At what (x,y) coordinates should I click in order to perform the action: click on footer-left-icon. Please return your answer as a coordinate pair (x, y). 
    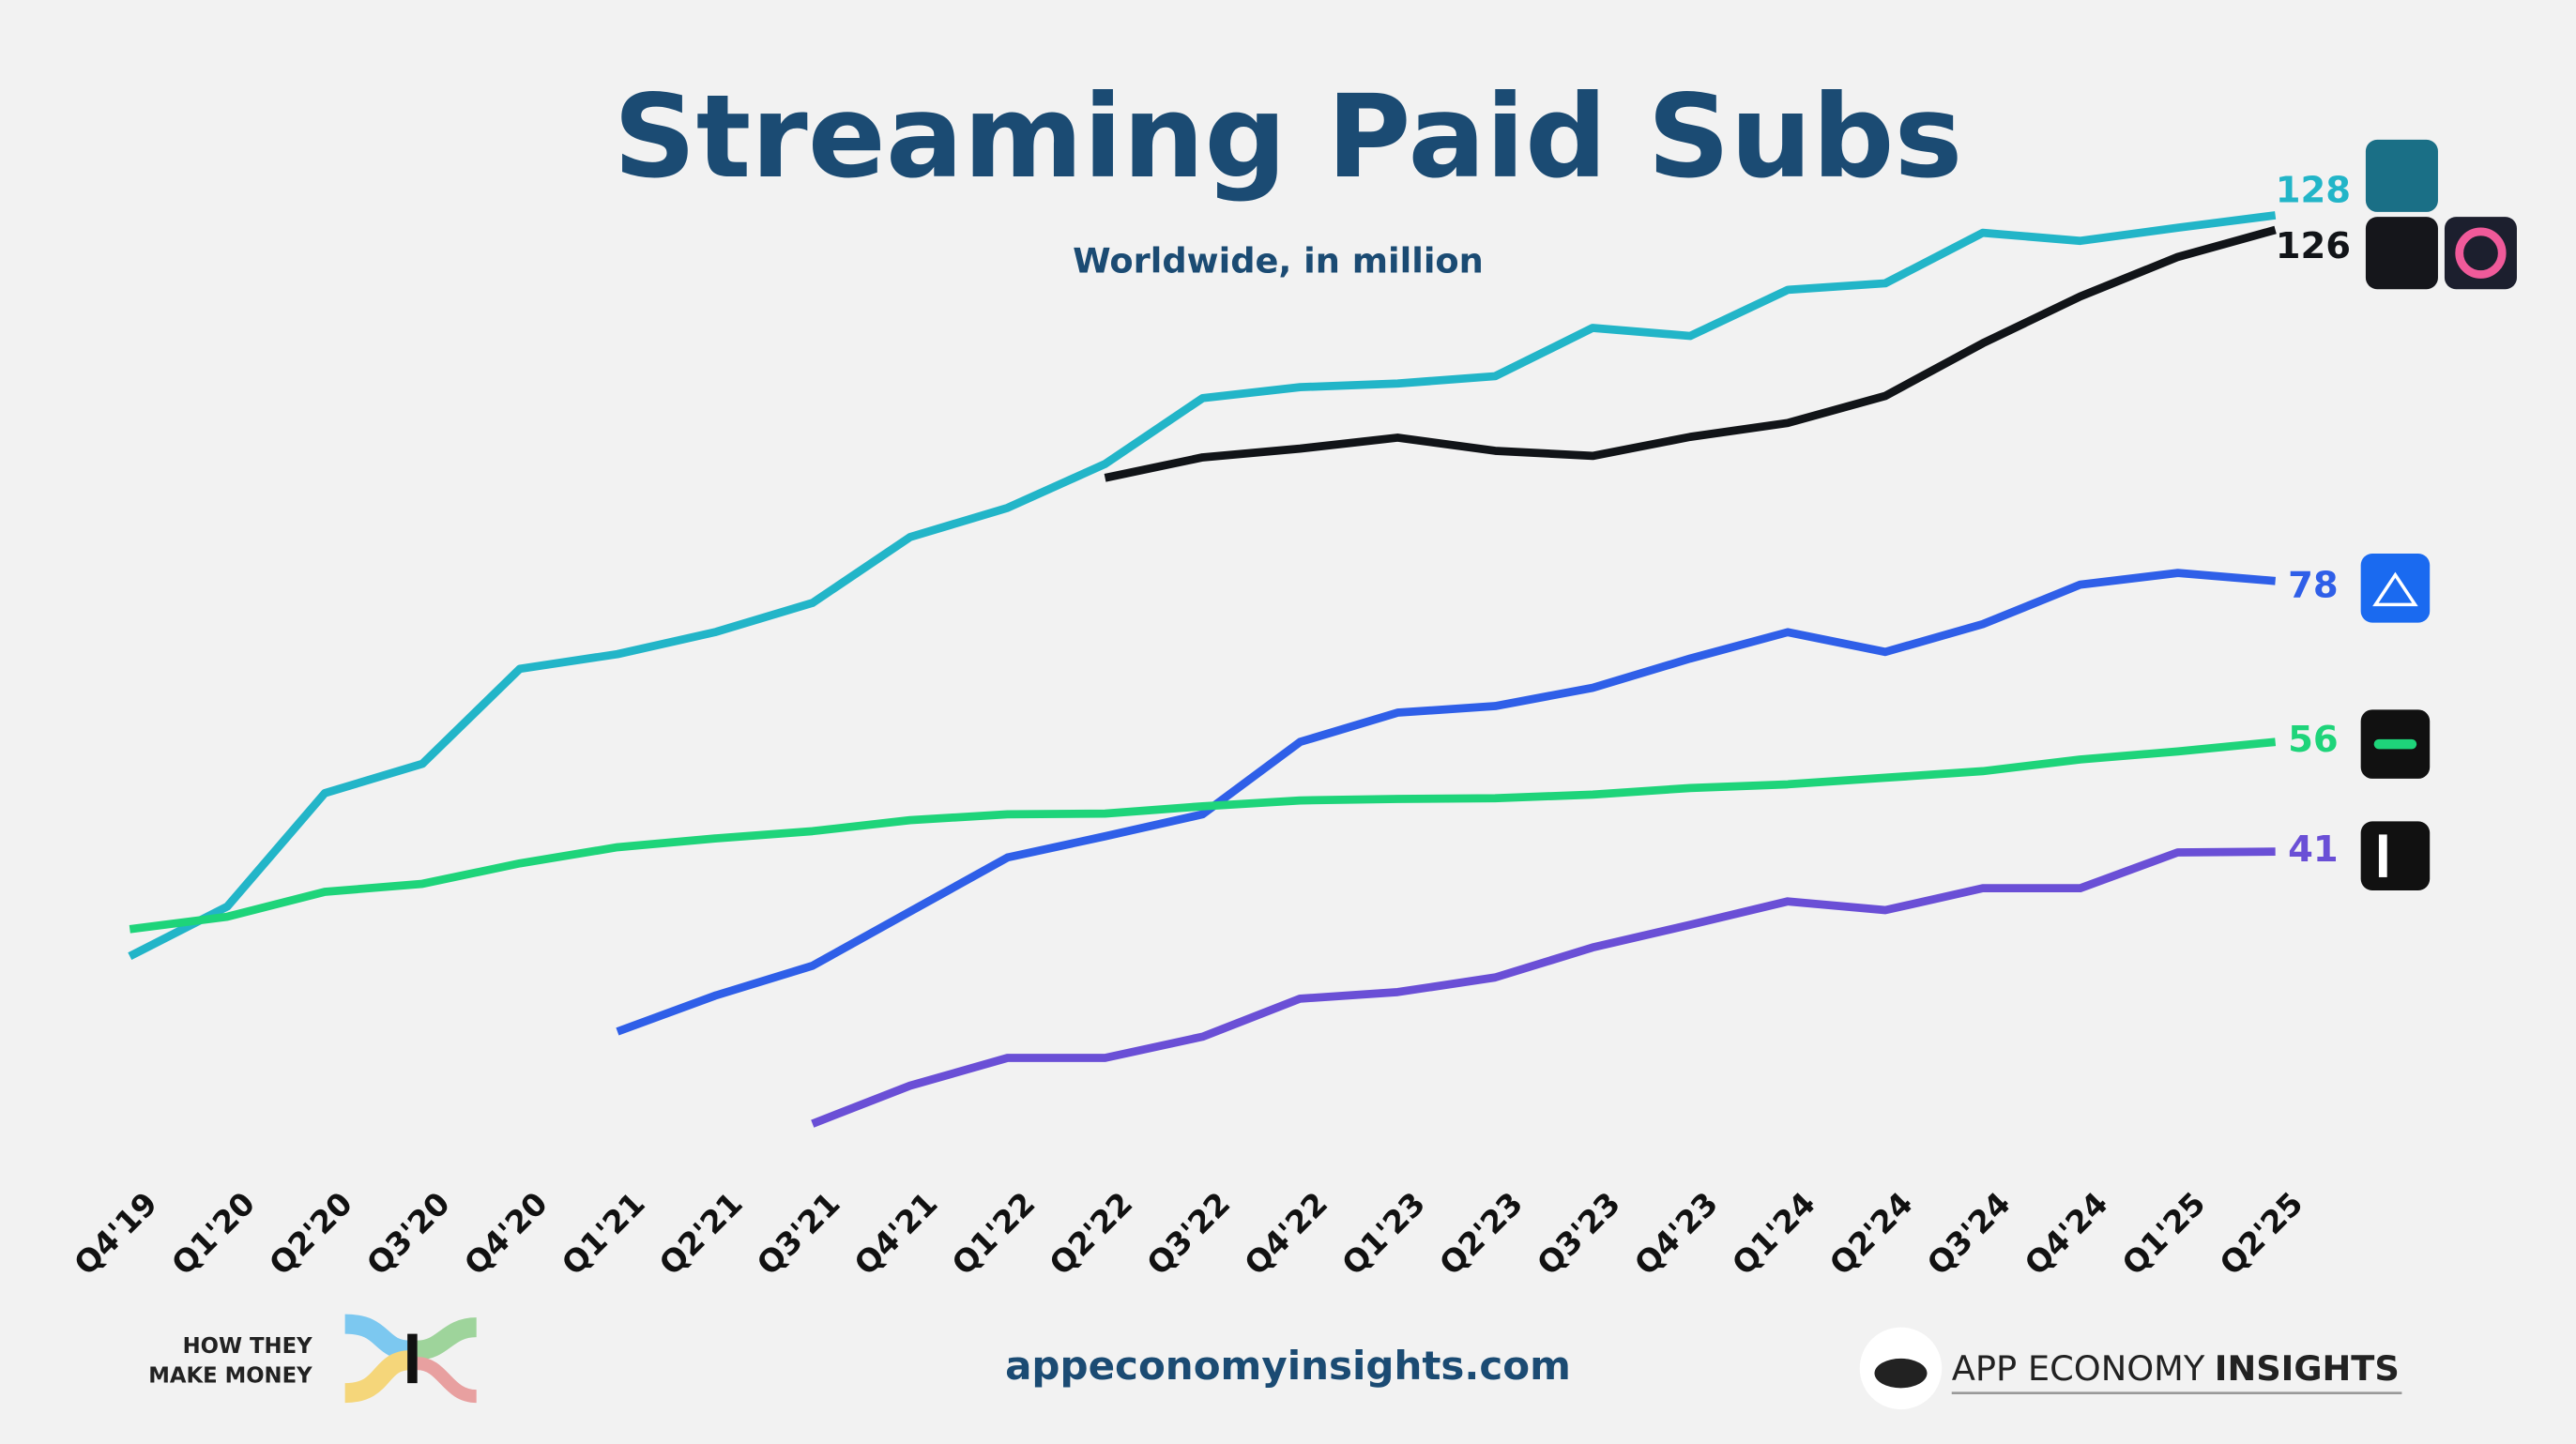
    Looking at the image, I should click on (410, 1359).